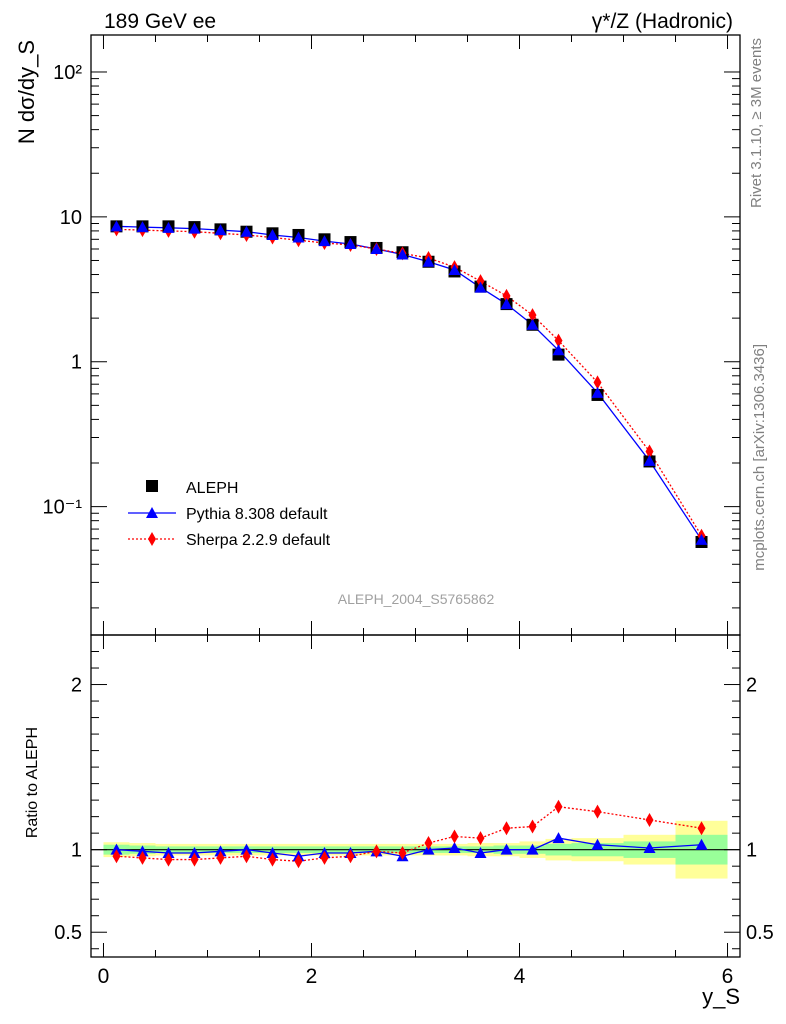 This screenshot has height=1024, width=786. Describe the element at coordinates (721, 996) in the screenshot. I see `xlabel: y_S` at that location.